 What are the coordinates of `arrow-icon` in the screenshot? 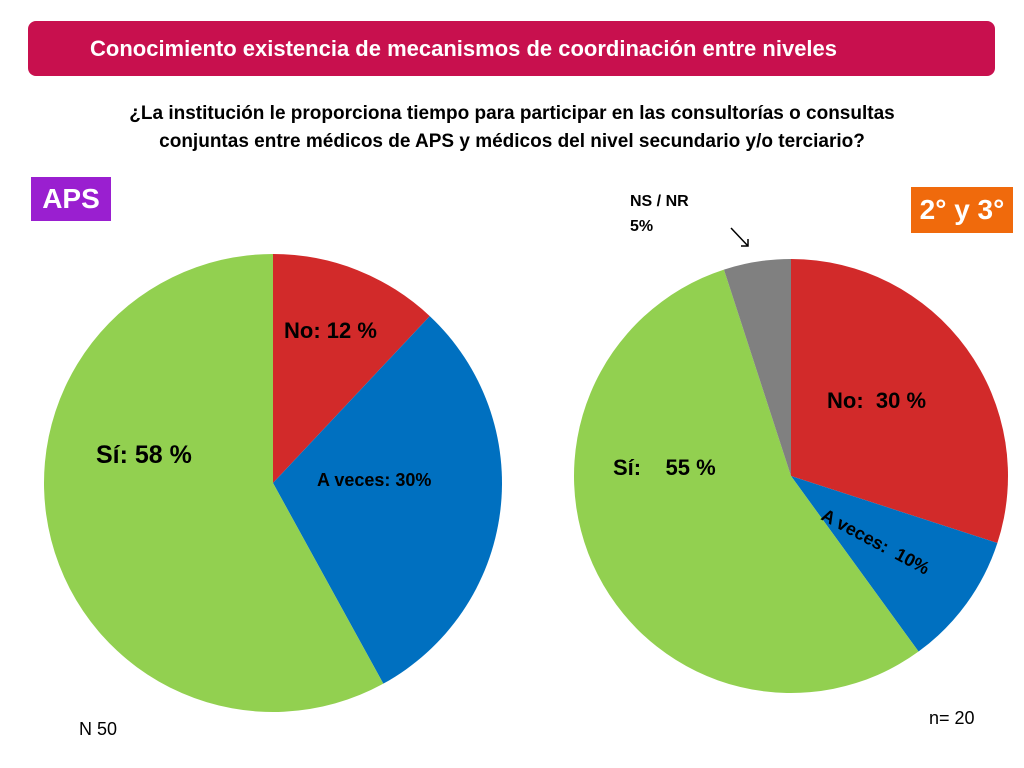 It's located at (739, 237).